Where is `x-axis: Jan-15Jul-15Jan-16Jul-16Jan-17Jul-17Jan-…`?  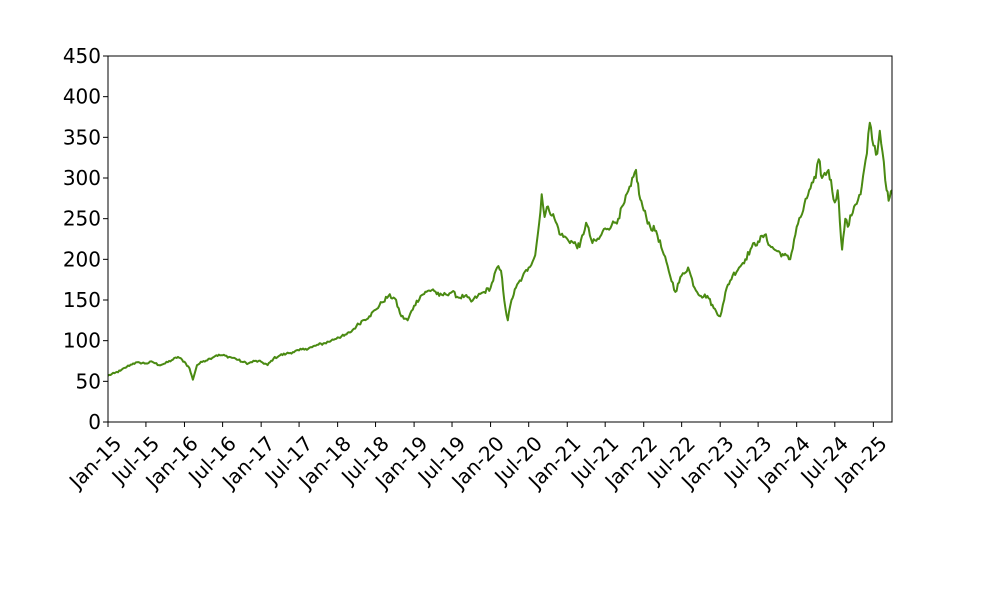 x-axis: Jan-15Jul-15Jan-16Jul-16Jan-17Jul-17Jan-… is located at coordinates (477, 458).